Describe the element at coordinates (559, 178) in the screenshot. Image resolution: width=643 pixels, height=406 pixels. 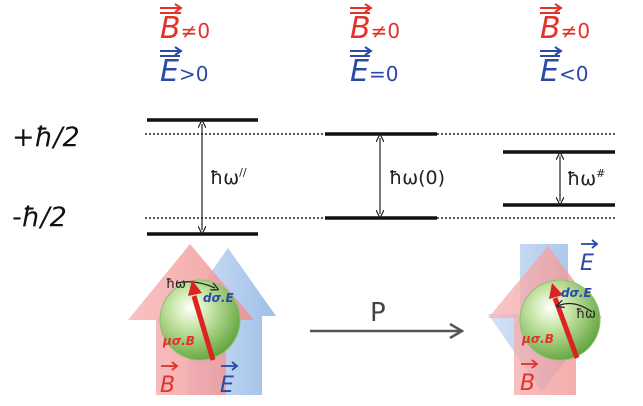
I see `levels-col-3: ħω#` at that location.